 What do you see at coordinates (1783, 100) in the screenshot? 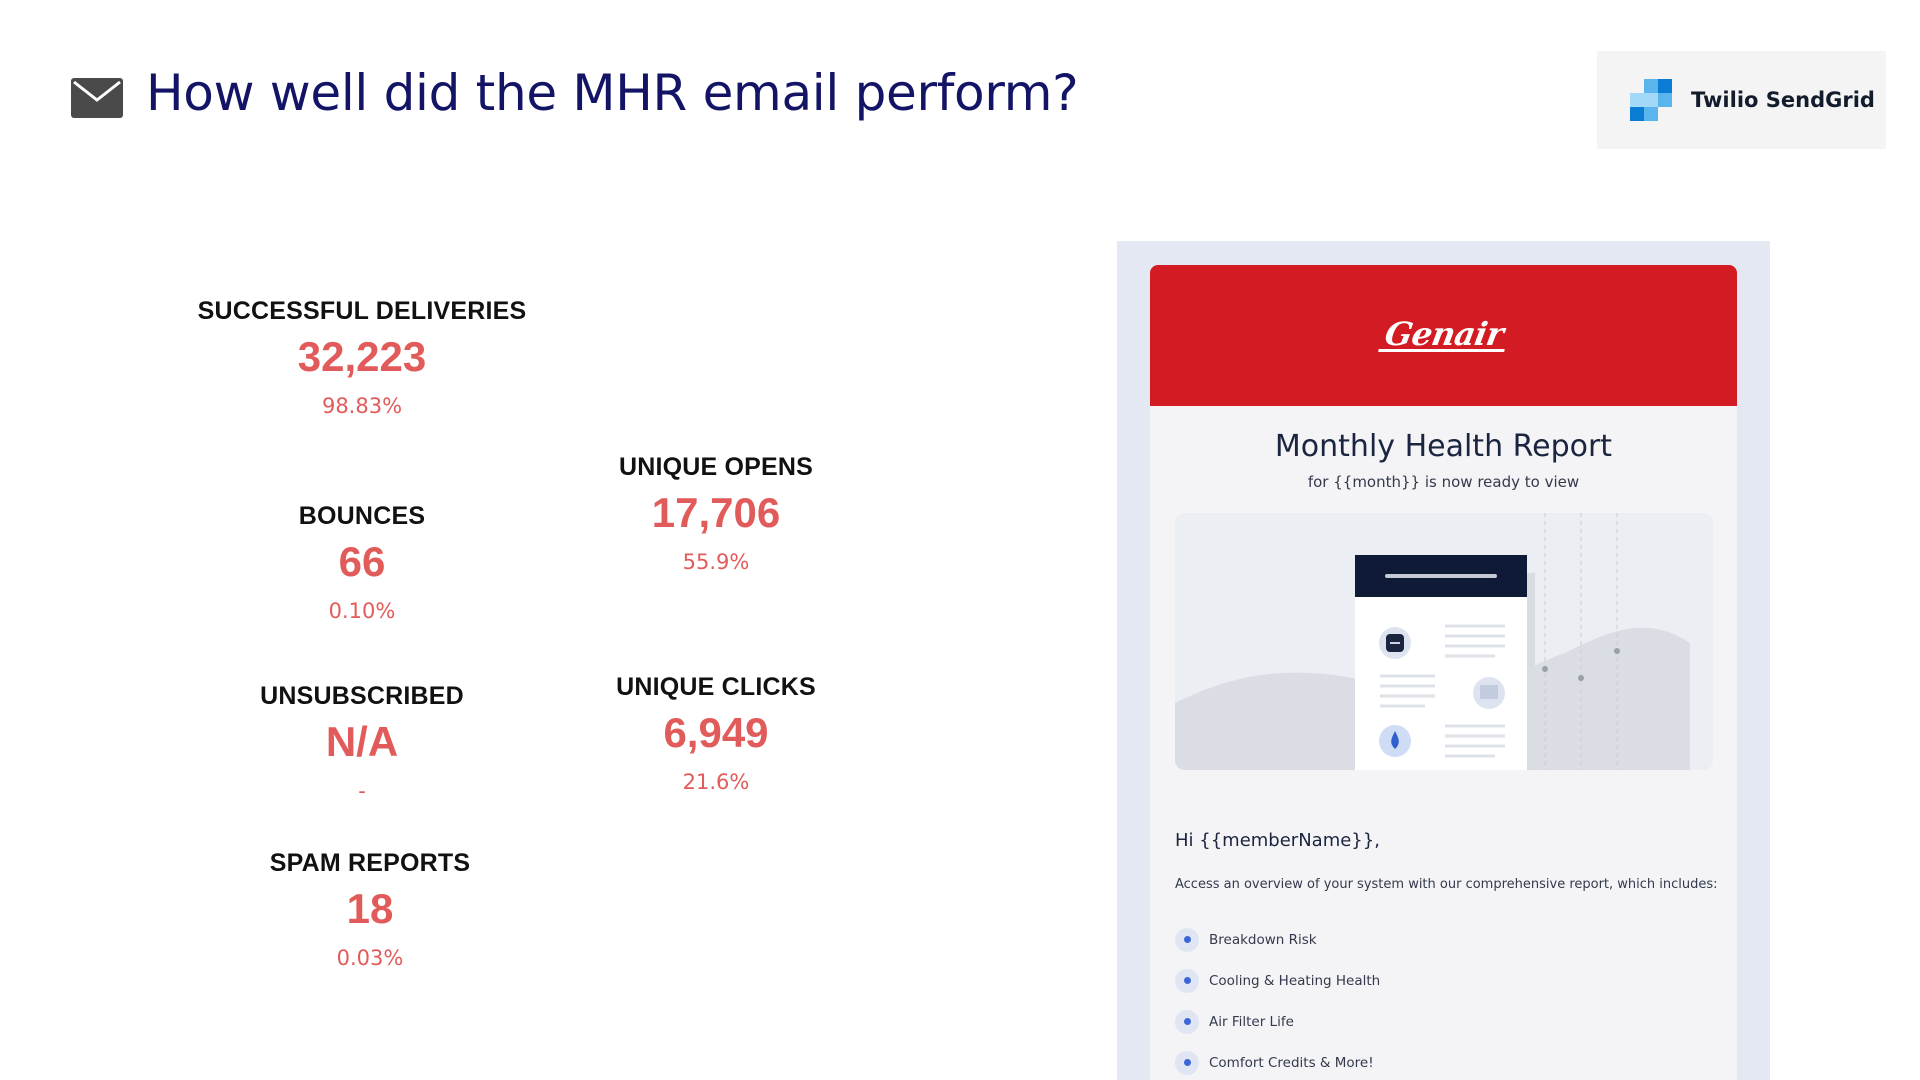
I see `logo-text: Twilio SendGrid` at bounding box center [1783, 100].